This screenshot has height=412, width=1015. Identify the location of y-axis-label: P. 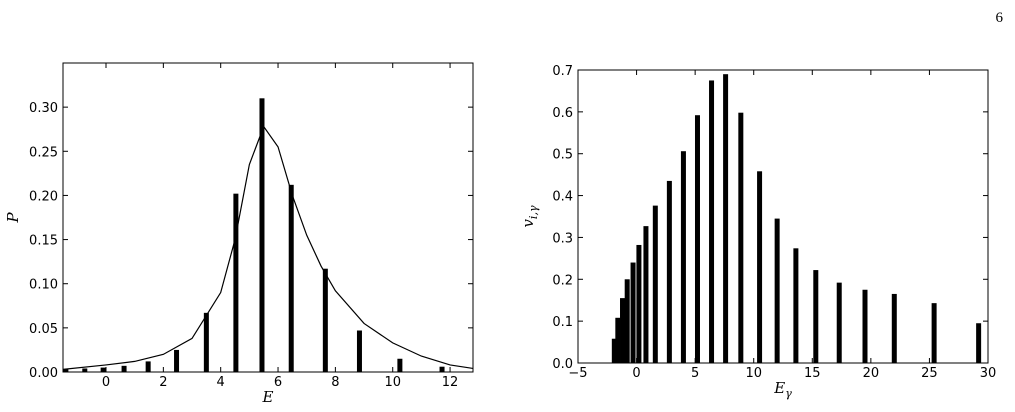
(13, 218).